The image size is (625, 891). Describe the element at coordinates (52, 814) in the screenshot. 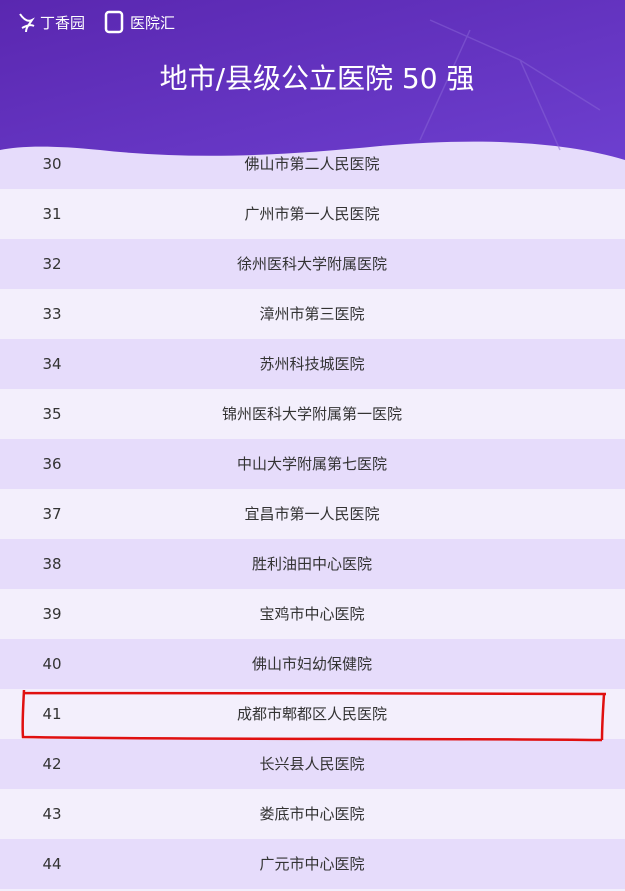

I see `rank-cell: 43` at that location.